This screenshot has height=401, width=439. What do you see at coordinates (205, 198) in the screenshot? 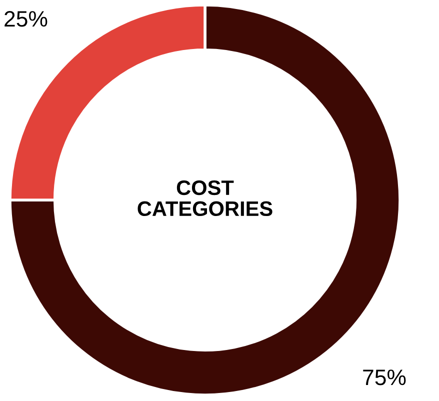
I see `text: COST CATEGORIES` at bounding box center [205, 198].